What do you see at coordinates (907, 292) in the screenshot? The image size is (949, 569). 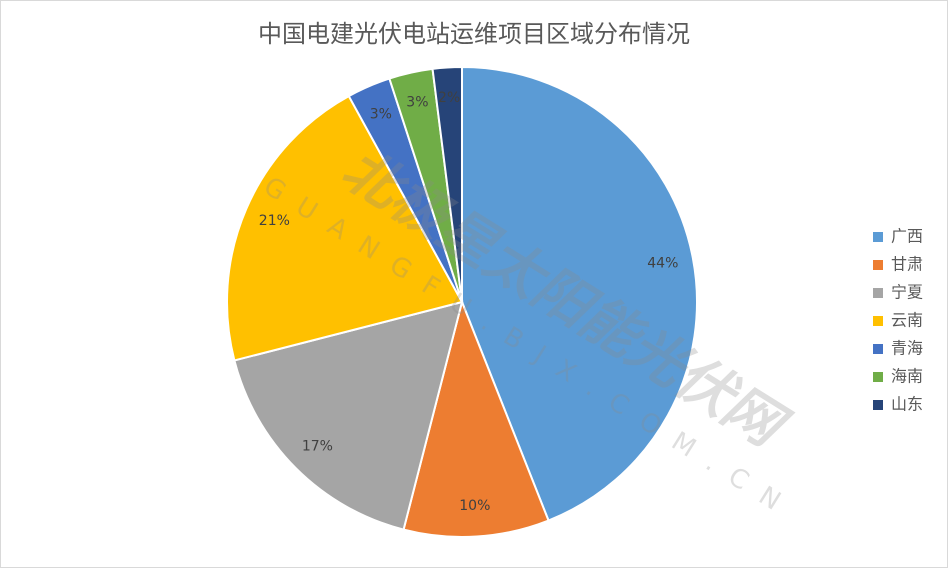 I see `legend-label: 宁夏` at bounding box center [907, 292].